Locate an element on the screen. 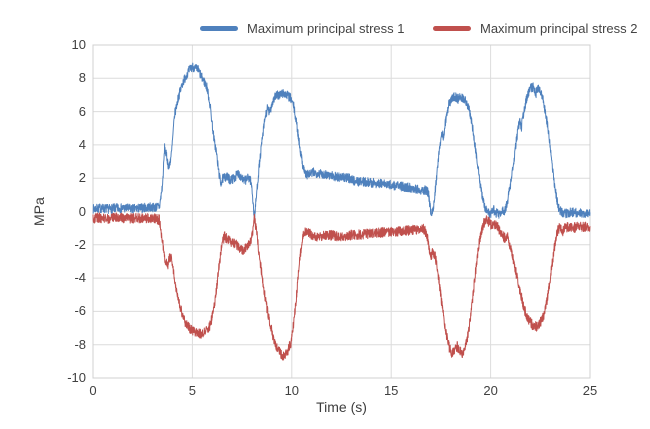  y-tick-label: 8 is located at coordinates (82, 78).